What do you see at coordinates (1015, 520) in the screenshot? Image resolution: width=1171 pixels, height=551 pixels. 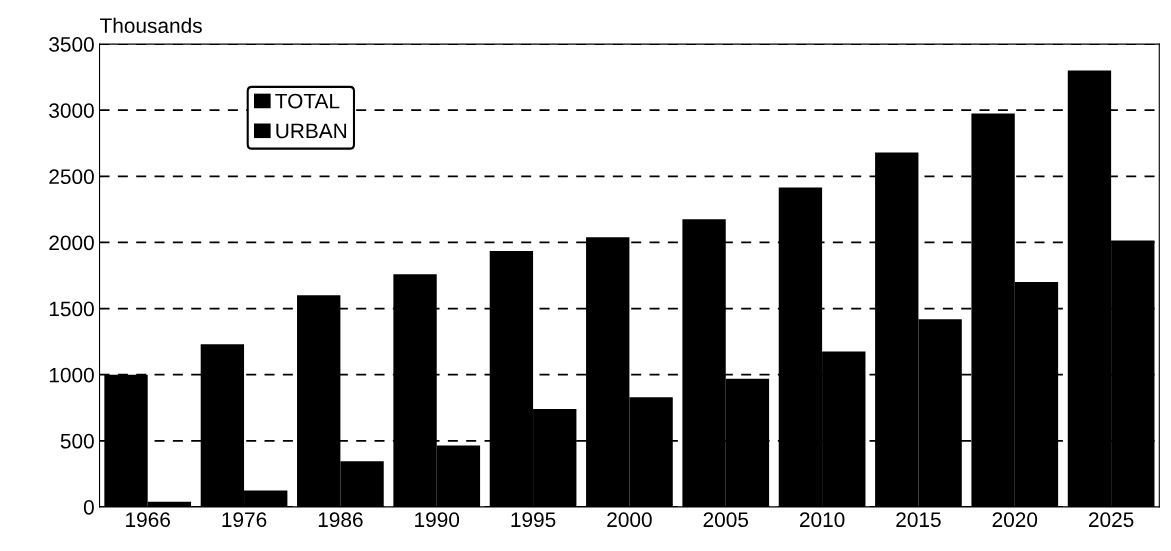 I see `x-tick-label: 2020` at bounding box center [1015, 520].